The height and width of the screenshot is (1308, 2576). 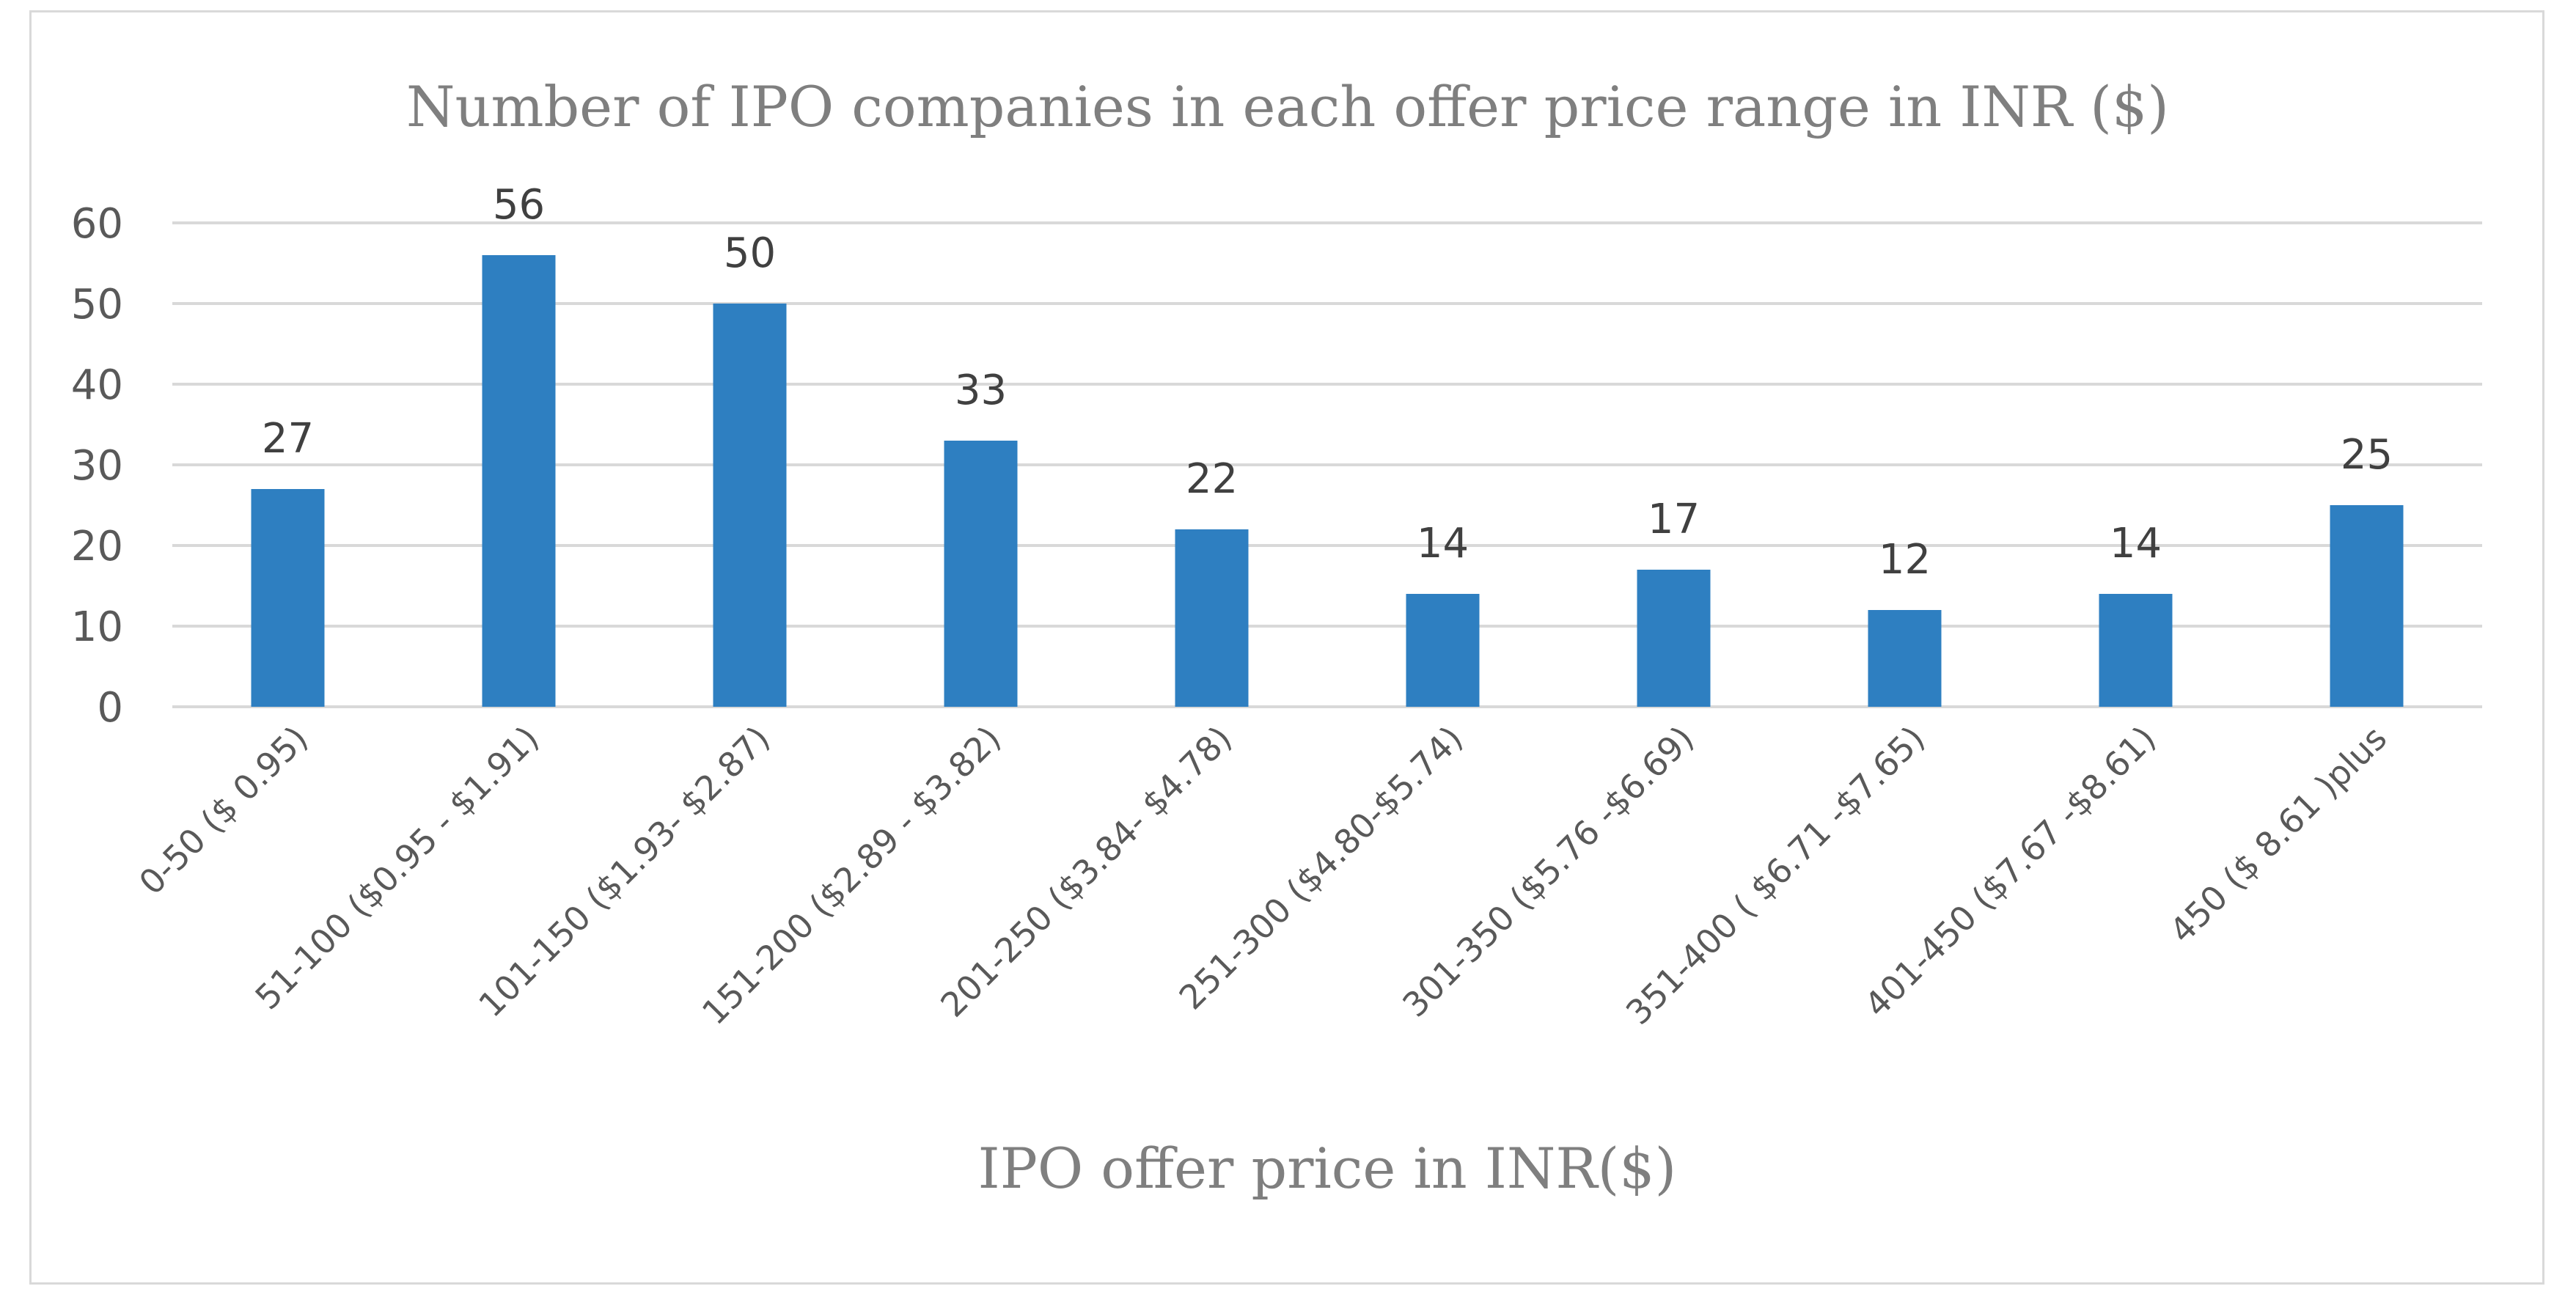 I want to click on data-label-9: 14, so click(x=2136, y=543).